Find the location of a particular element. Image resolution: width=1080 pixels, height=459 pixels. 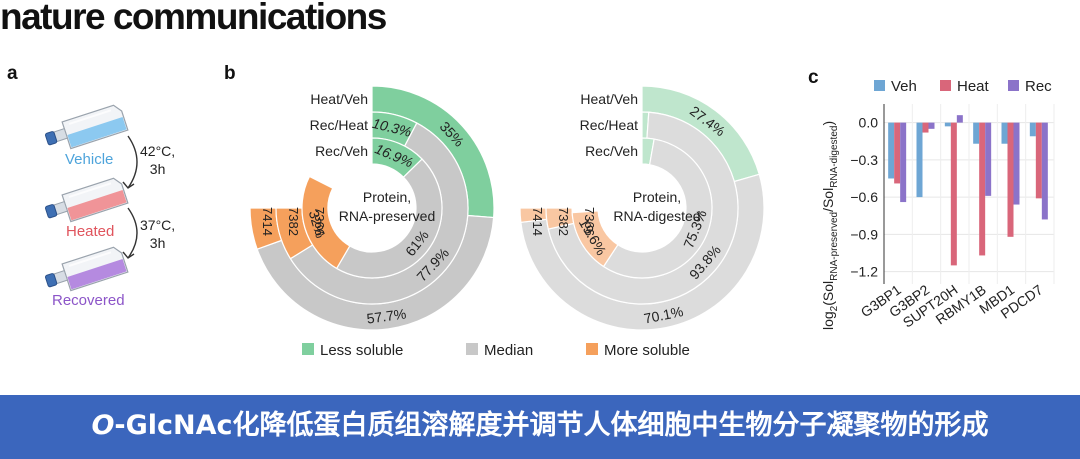

donut-1-ring-2-median is located at coordinates (657, 208).